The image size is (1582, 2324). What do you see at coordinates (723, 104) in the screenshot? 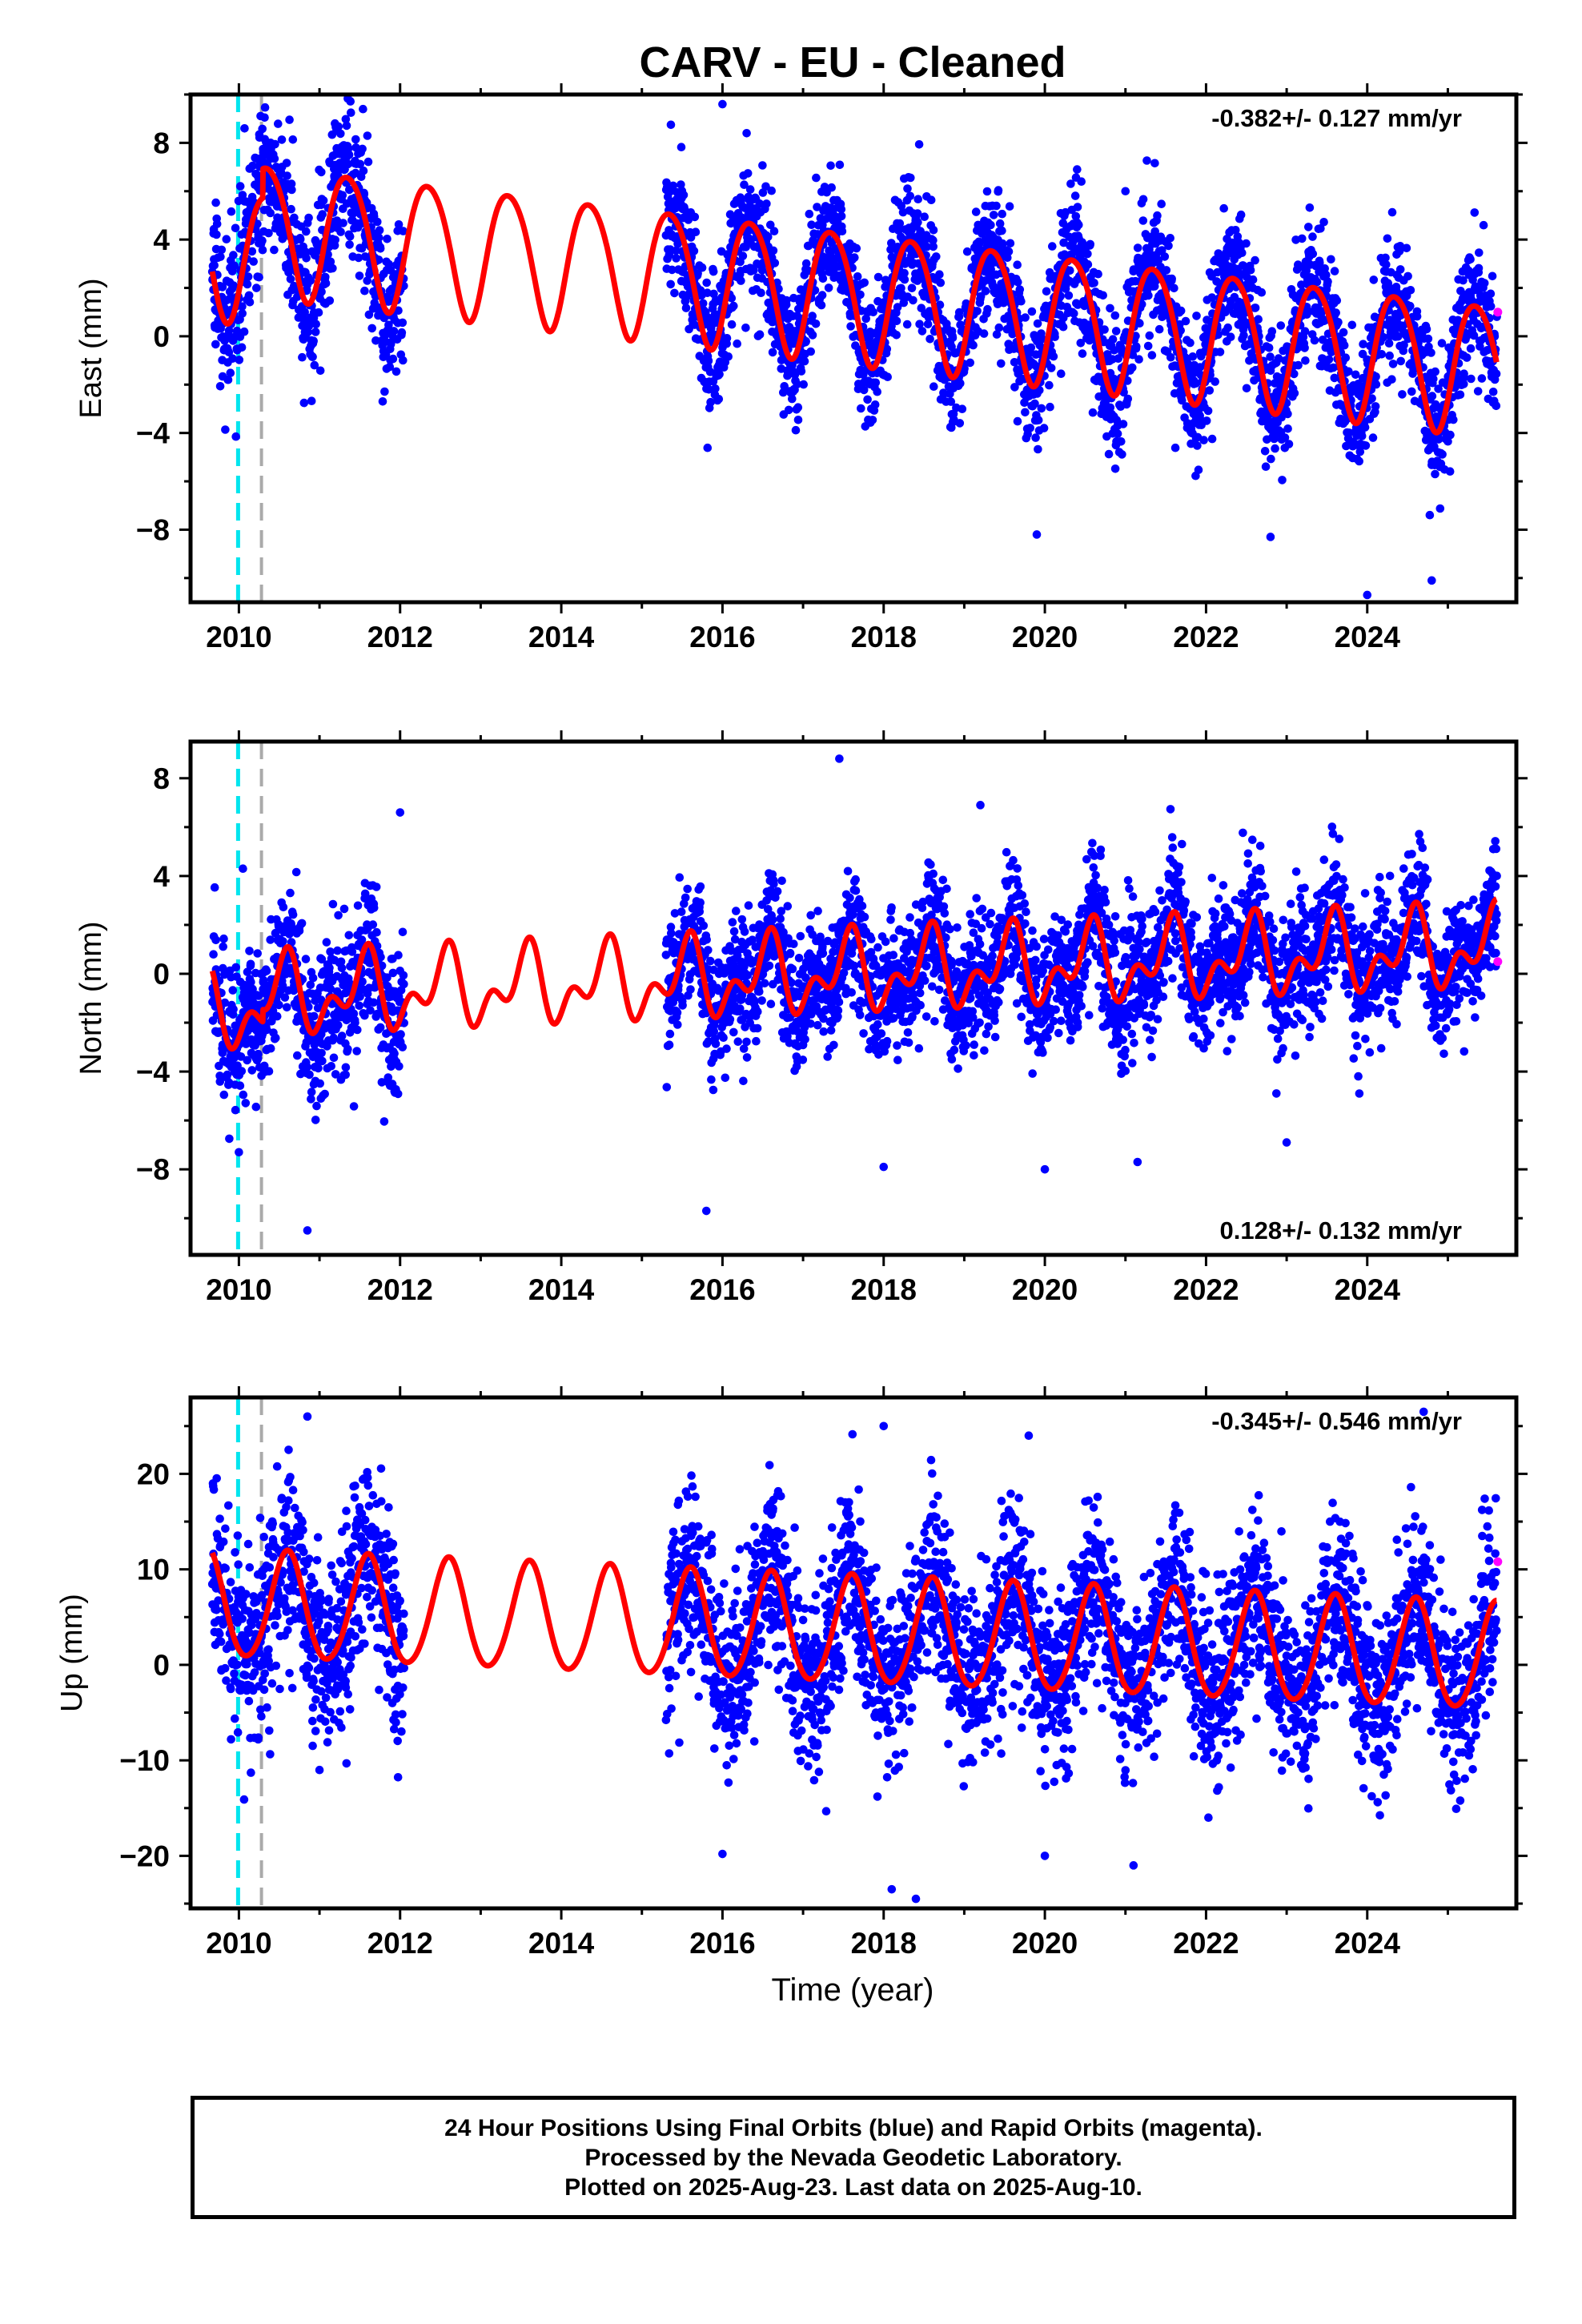
I see `east-outlier-point` at bounding box center [723, 104].